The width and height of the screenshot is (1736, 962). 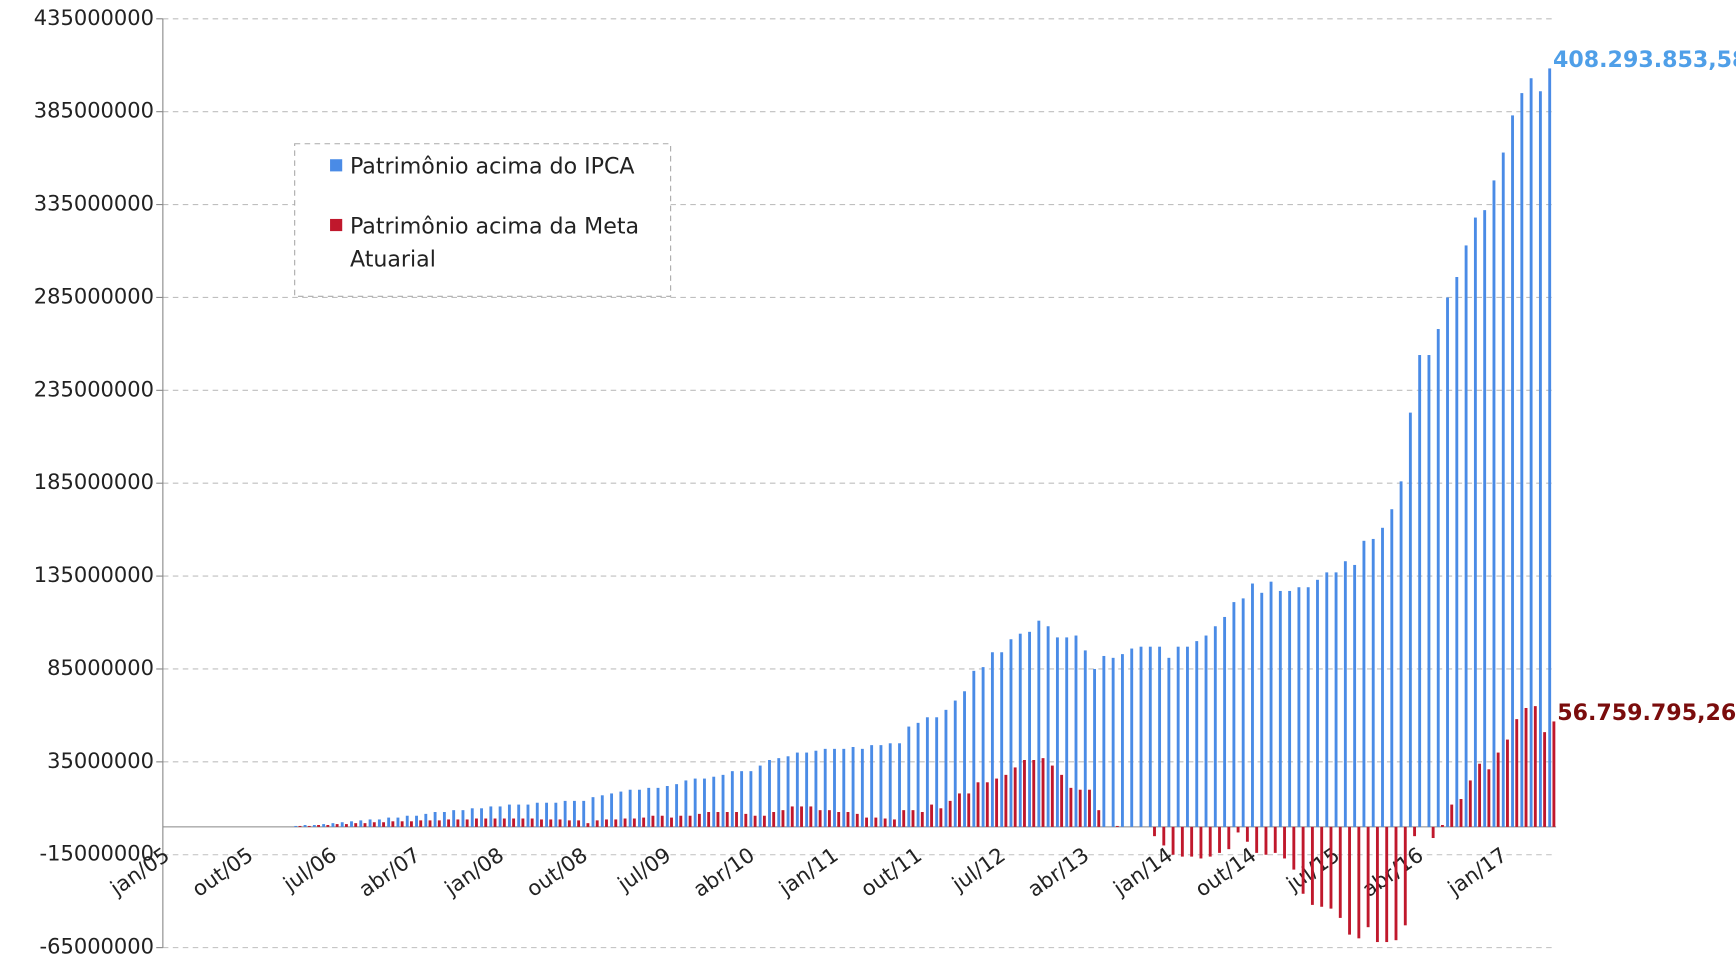 I want to click on value-label: 408.293.853,58, so click(x=1644, y=60).